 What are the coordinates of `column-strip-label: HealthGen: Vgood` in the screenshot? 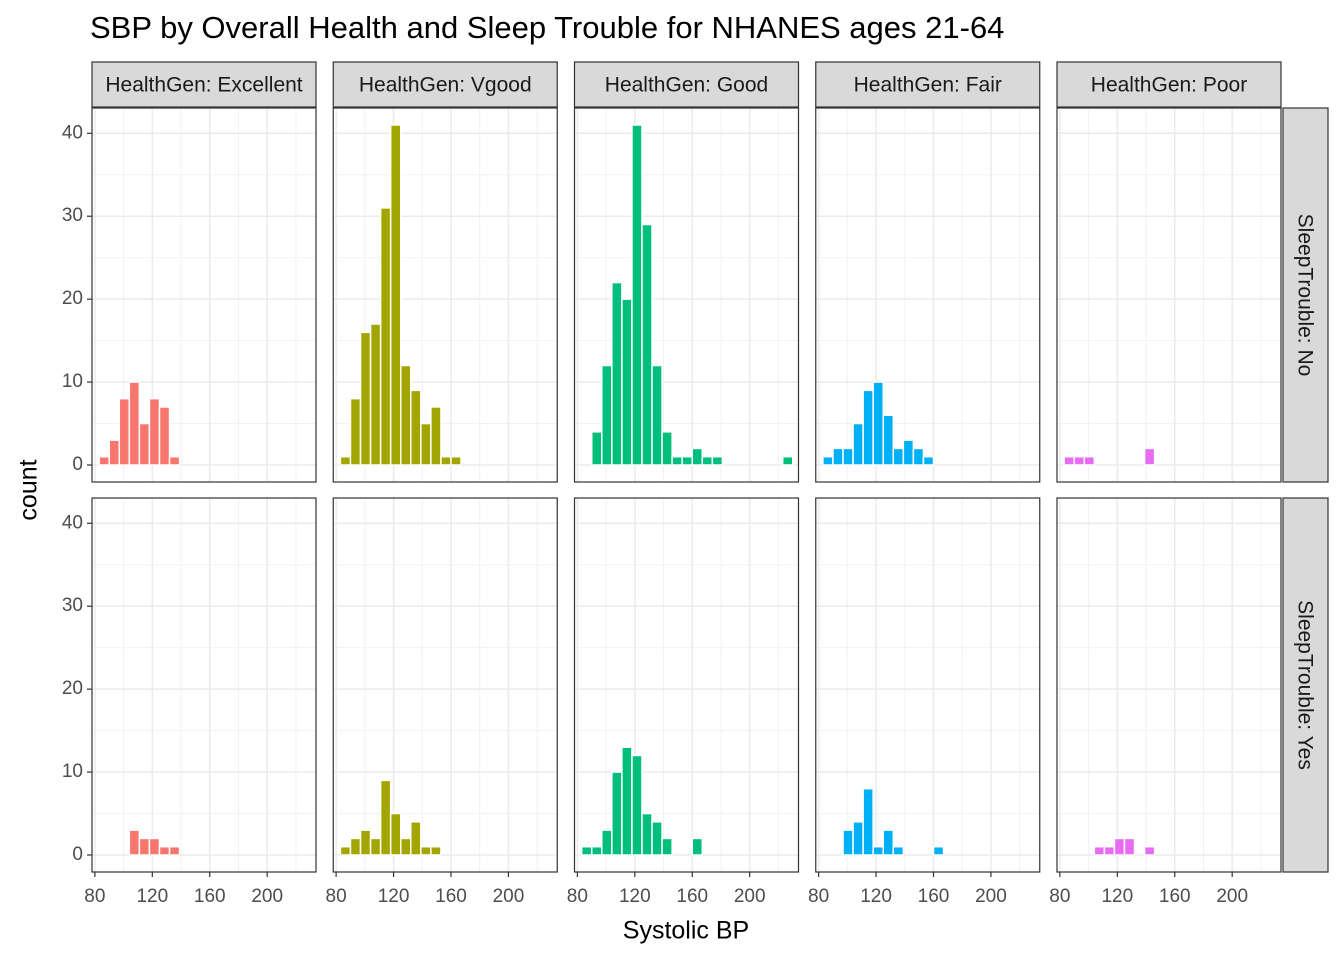 It's located at (445, 85).